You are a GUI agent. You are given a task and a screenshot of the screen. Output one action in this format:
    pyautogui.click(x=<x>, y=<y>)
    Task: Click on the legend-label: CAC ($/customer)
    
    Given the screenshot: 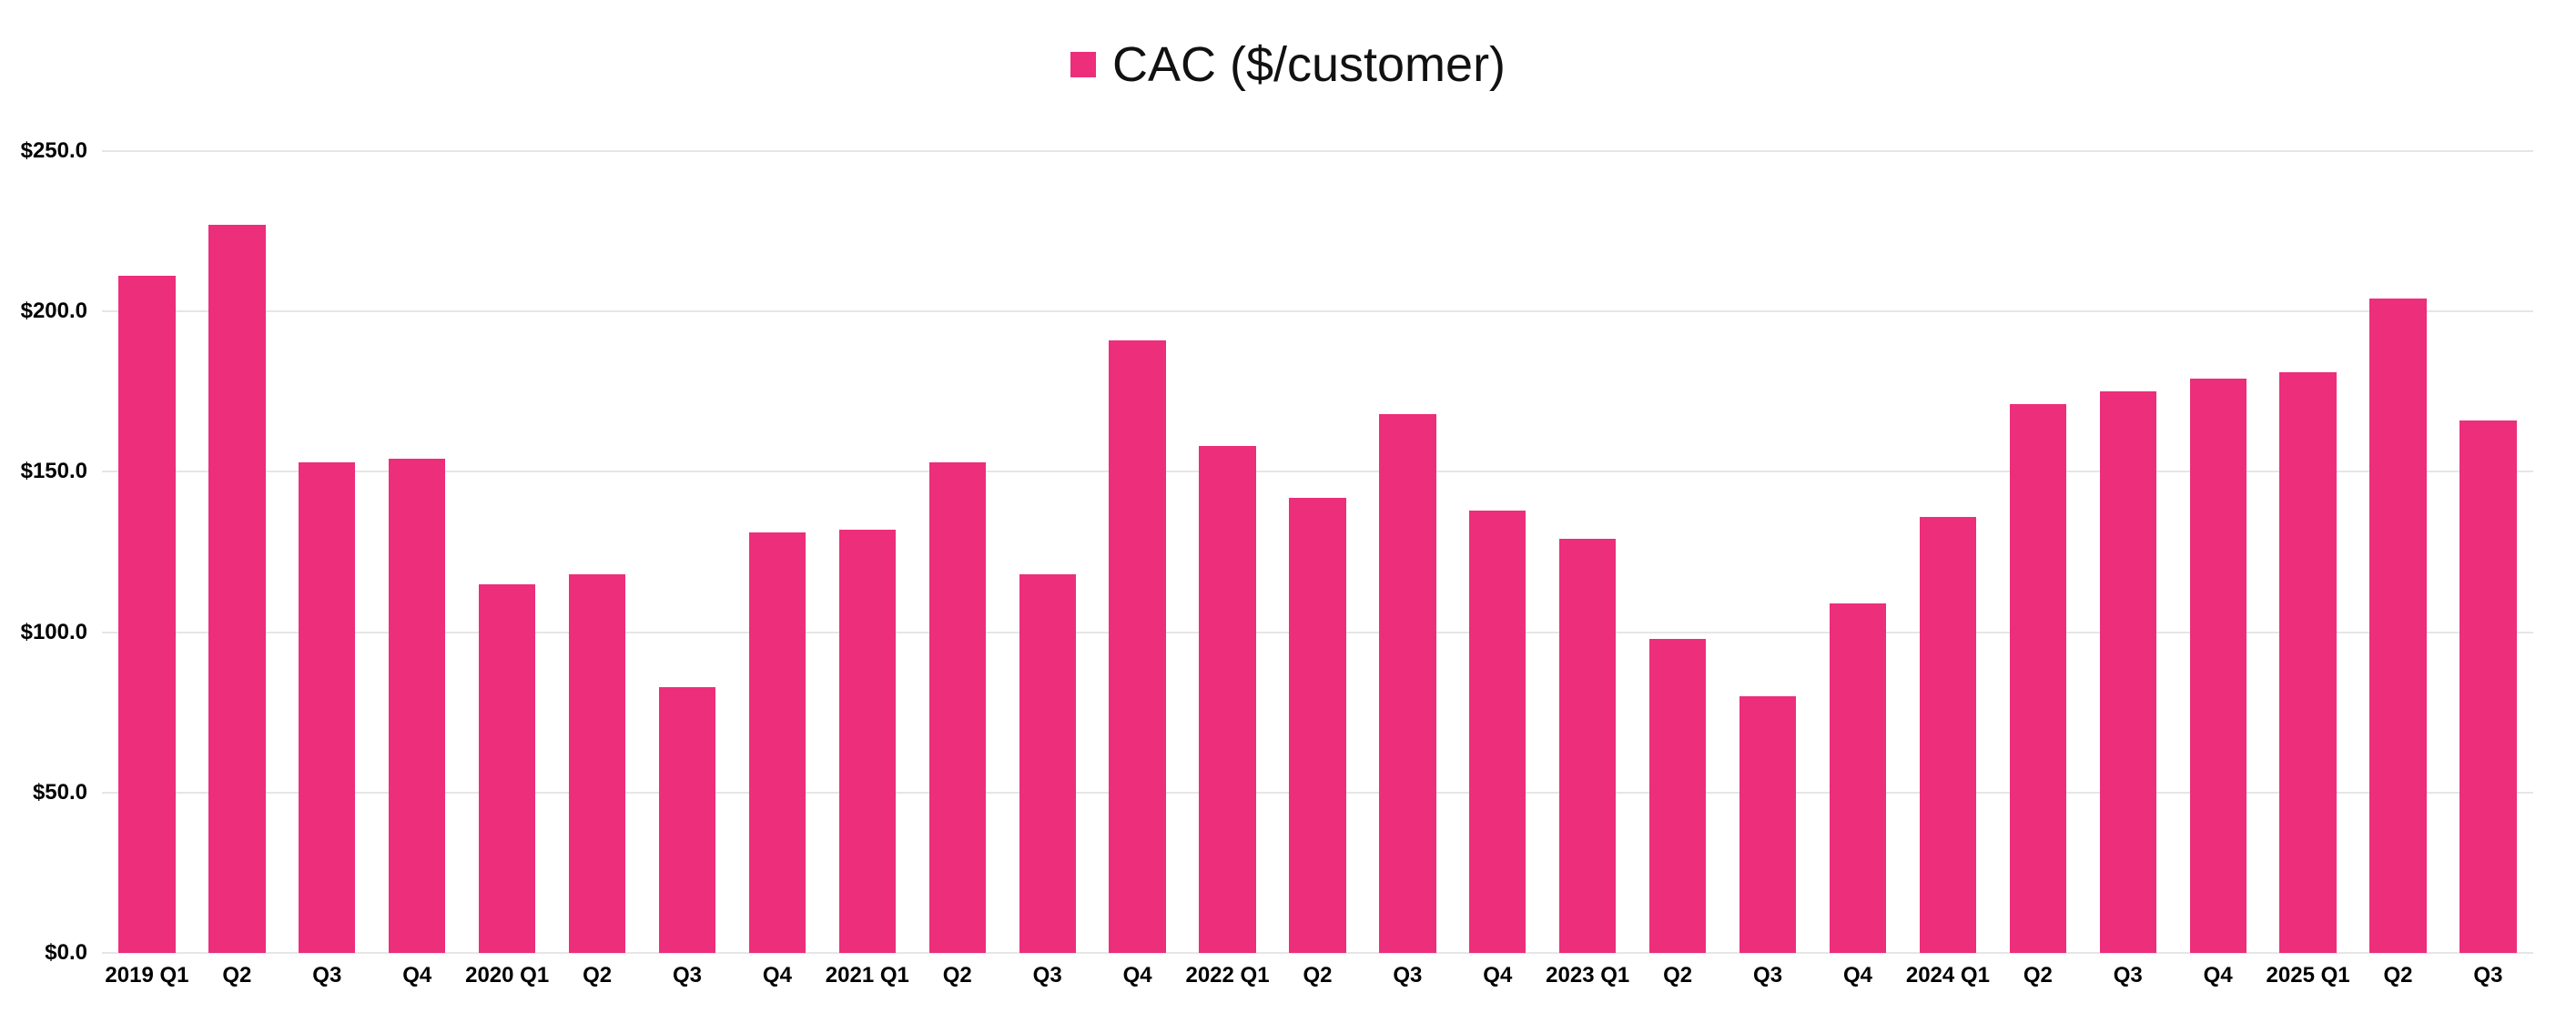 What is the action you would take?
    pyautogui.click(x=1308, y=64)
    